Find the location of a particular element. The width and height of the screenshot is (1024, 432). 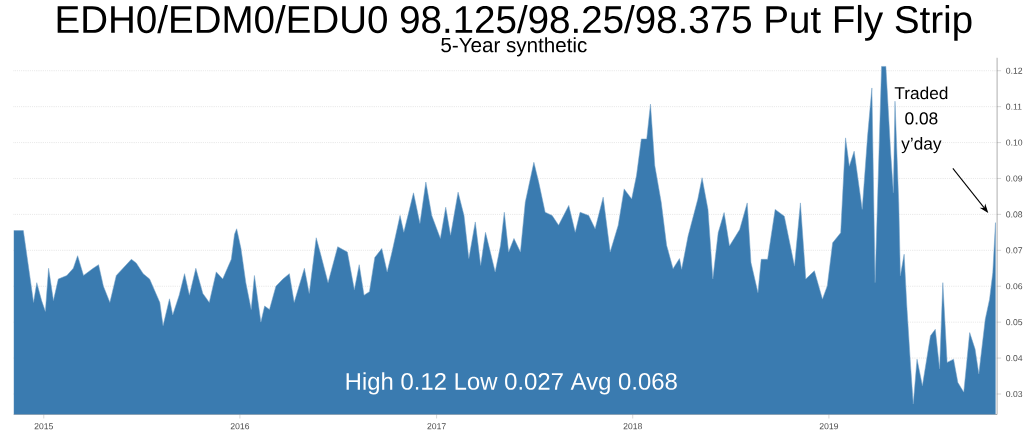

y-tick-label: 0.07 is located at coordinates (1014, 250).